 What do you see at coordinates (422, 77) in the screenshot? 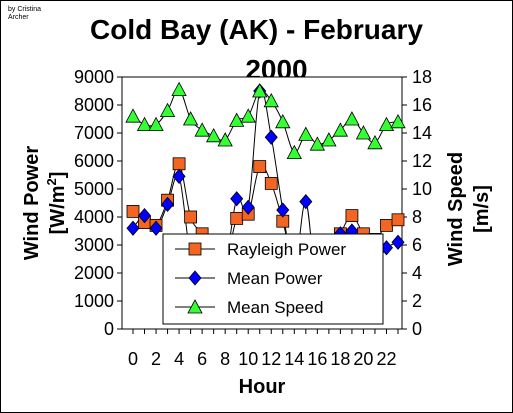
I see `y-right-tick-label: 18` at bounding box center [422, 77].